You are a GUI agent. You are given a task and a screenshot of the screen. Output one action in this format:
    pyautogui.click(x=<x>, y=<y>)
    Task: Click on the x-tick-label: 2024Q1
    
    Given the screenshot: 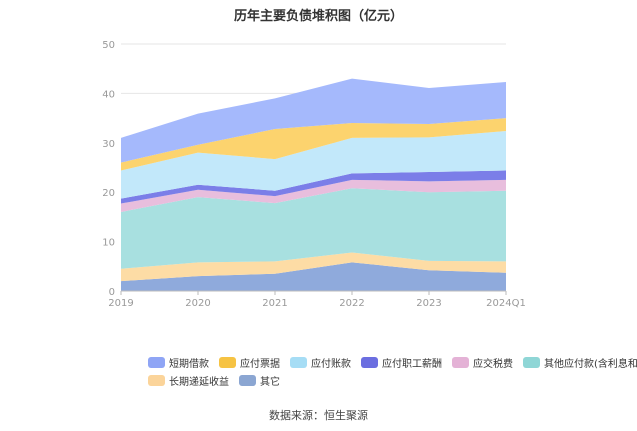 What is the action you would take?
    pyautogui.click(x=506, y=303)
    